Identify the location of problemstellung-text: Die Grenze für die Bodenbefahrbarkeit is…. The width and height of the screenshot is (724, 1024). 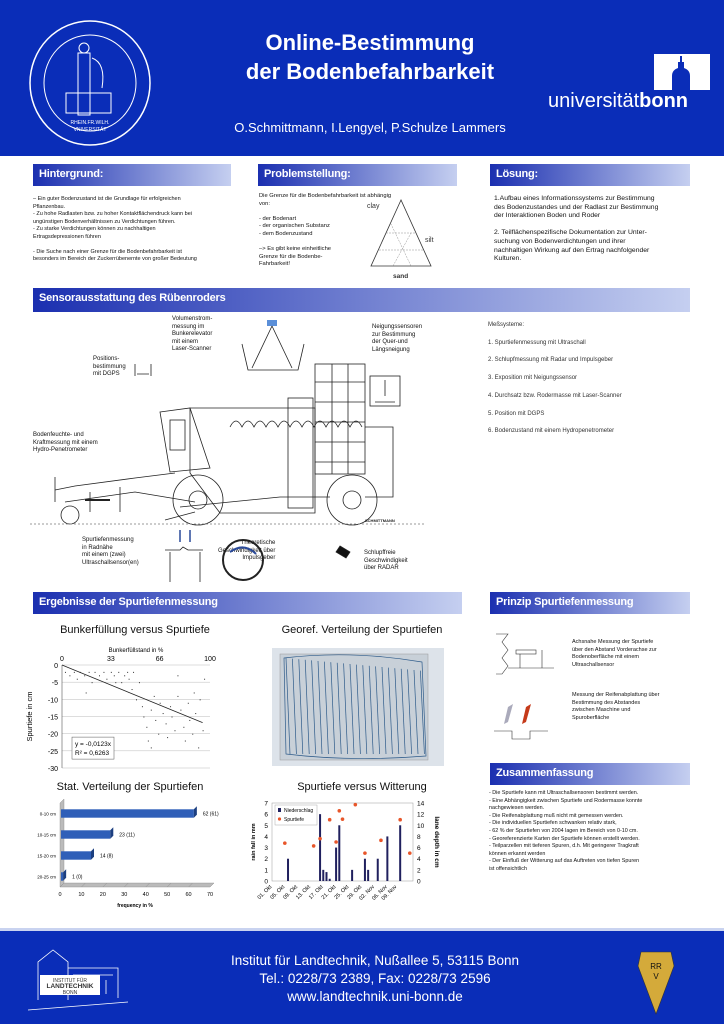
(325, 230).